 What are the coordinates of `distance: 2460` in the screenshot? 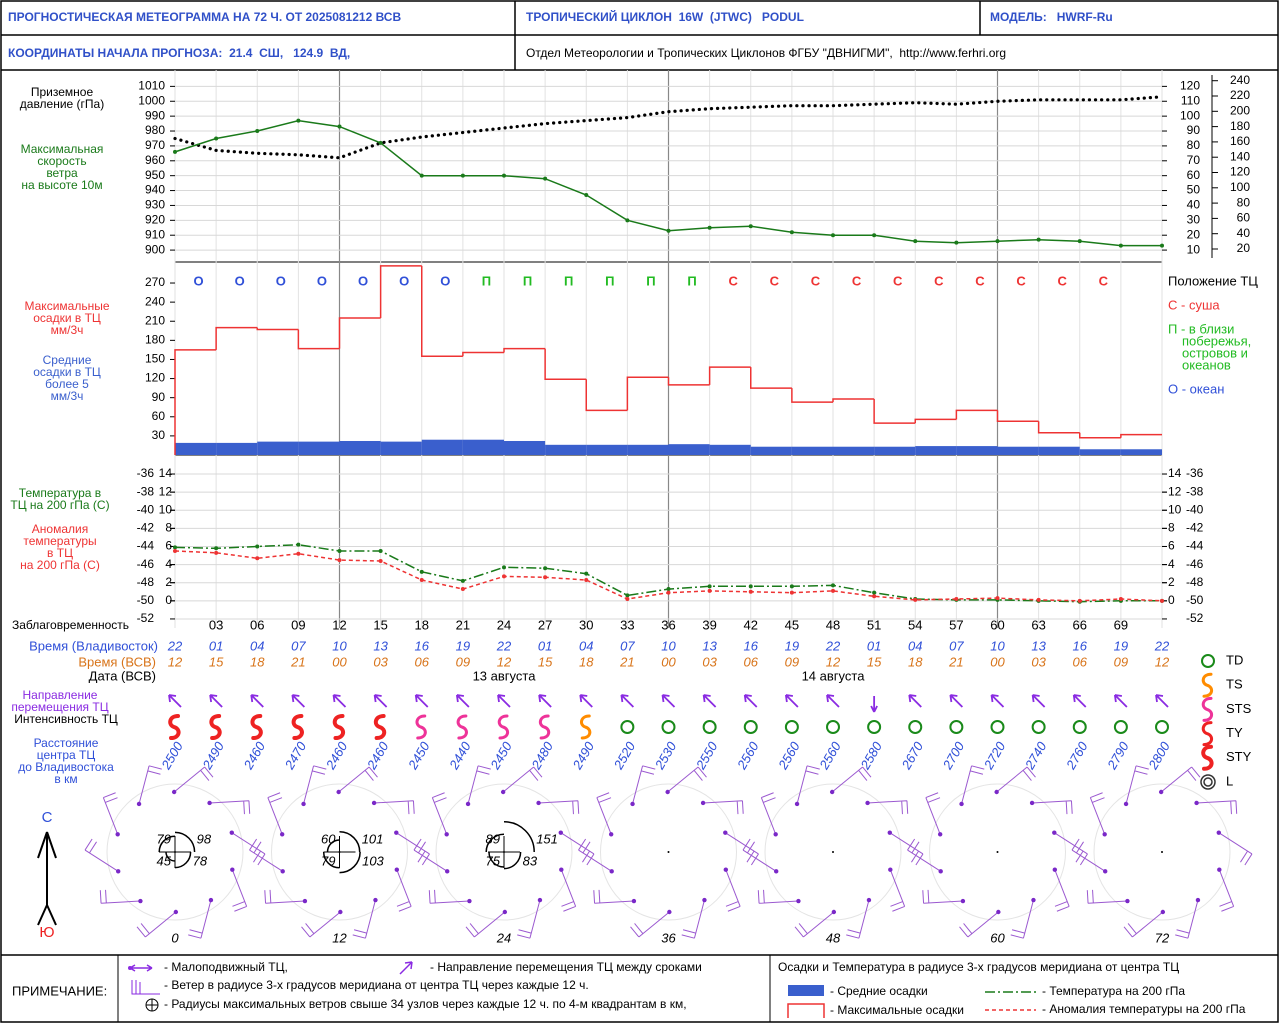 It's located at (254, 756).